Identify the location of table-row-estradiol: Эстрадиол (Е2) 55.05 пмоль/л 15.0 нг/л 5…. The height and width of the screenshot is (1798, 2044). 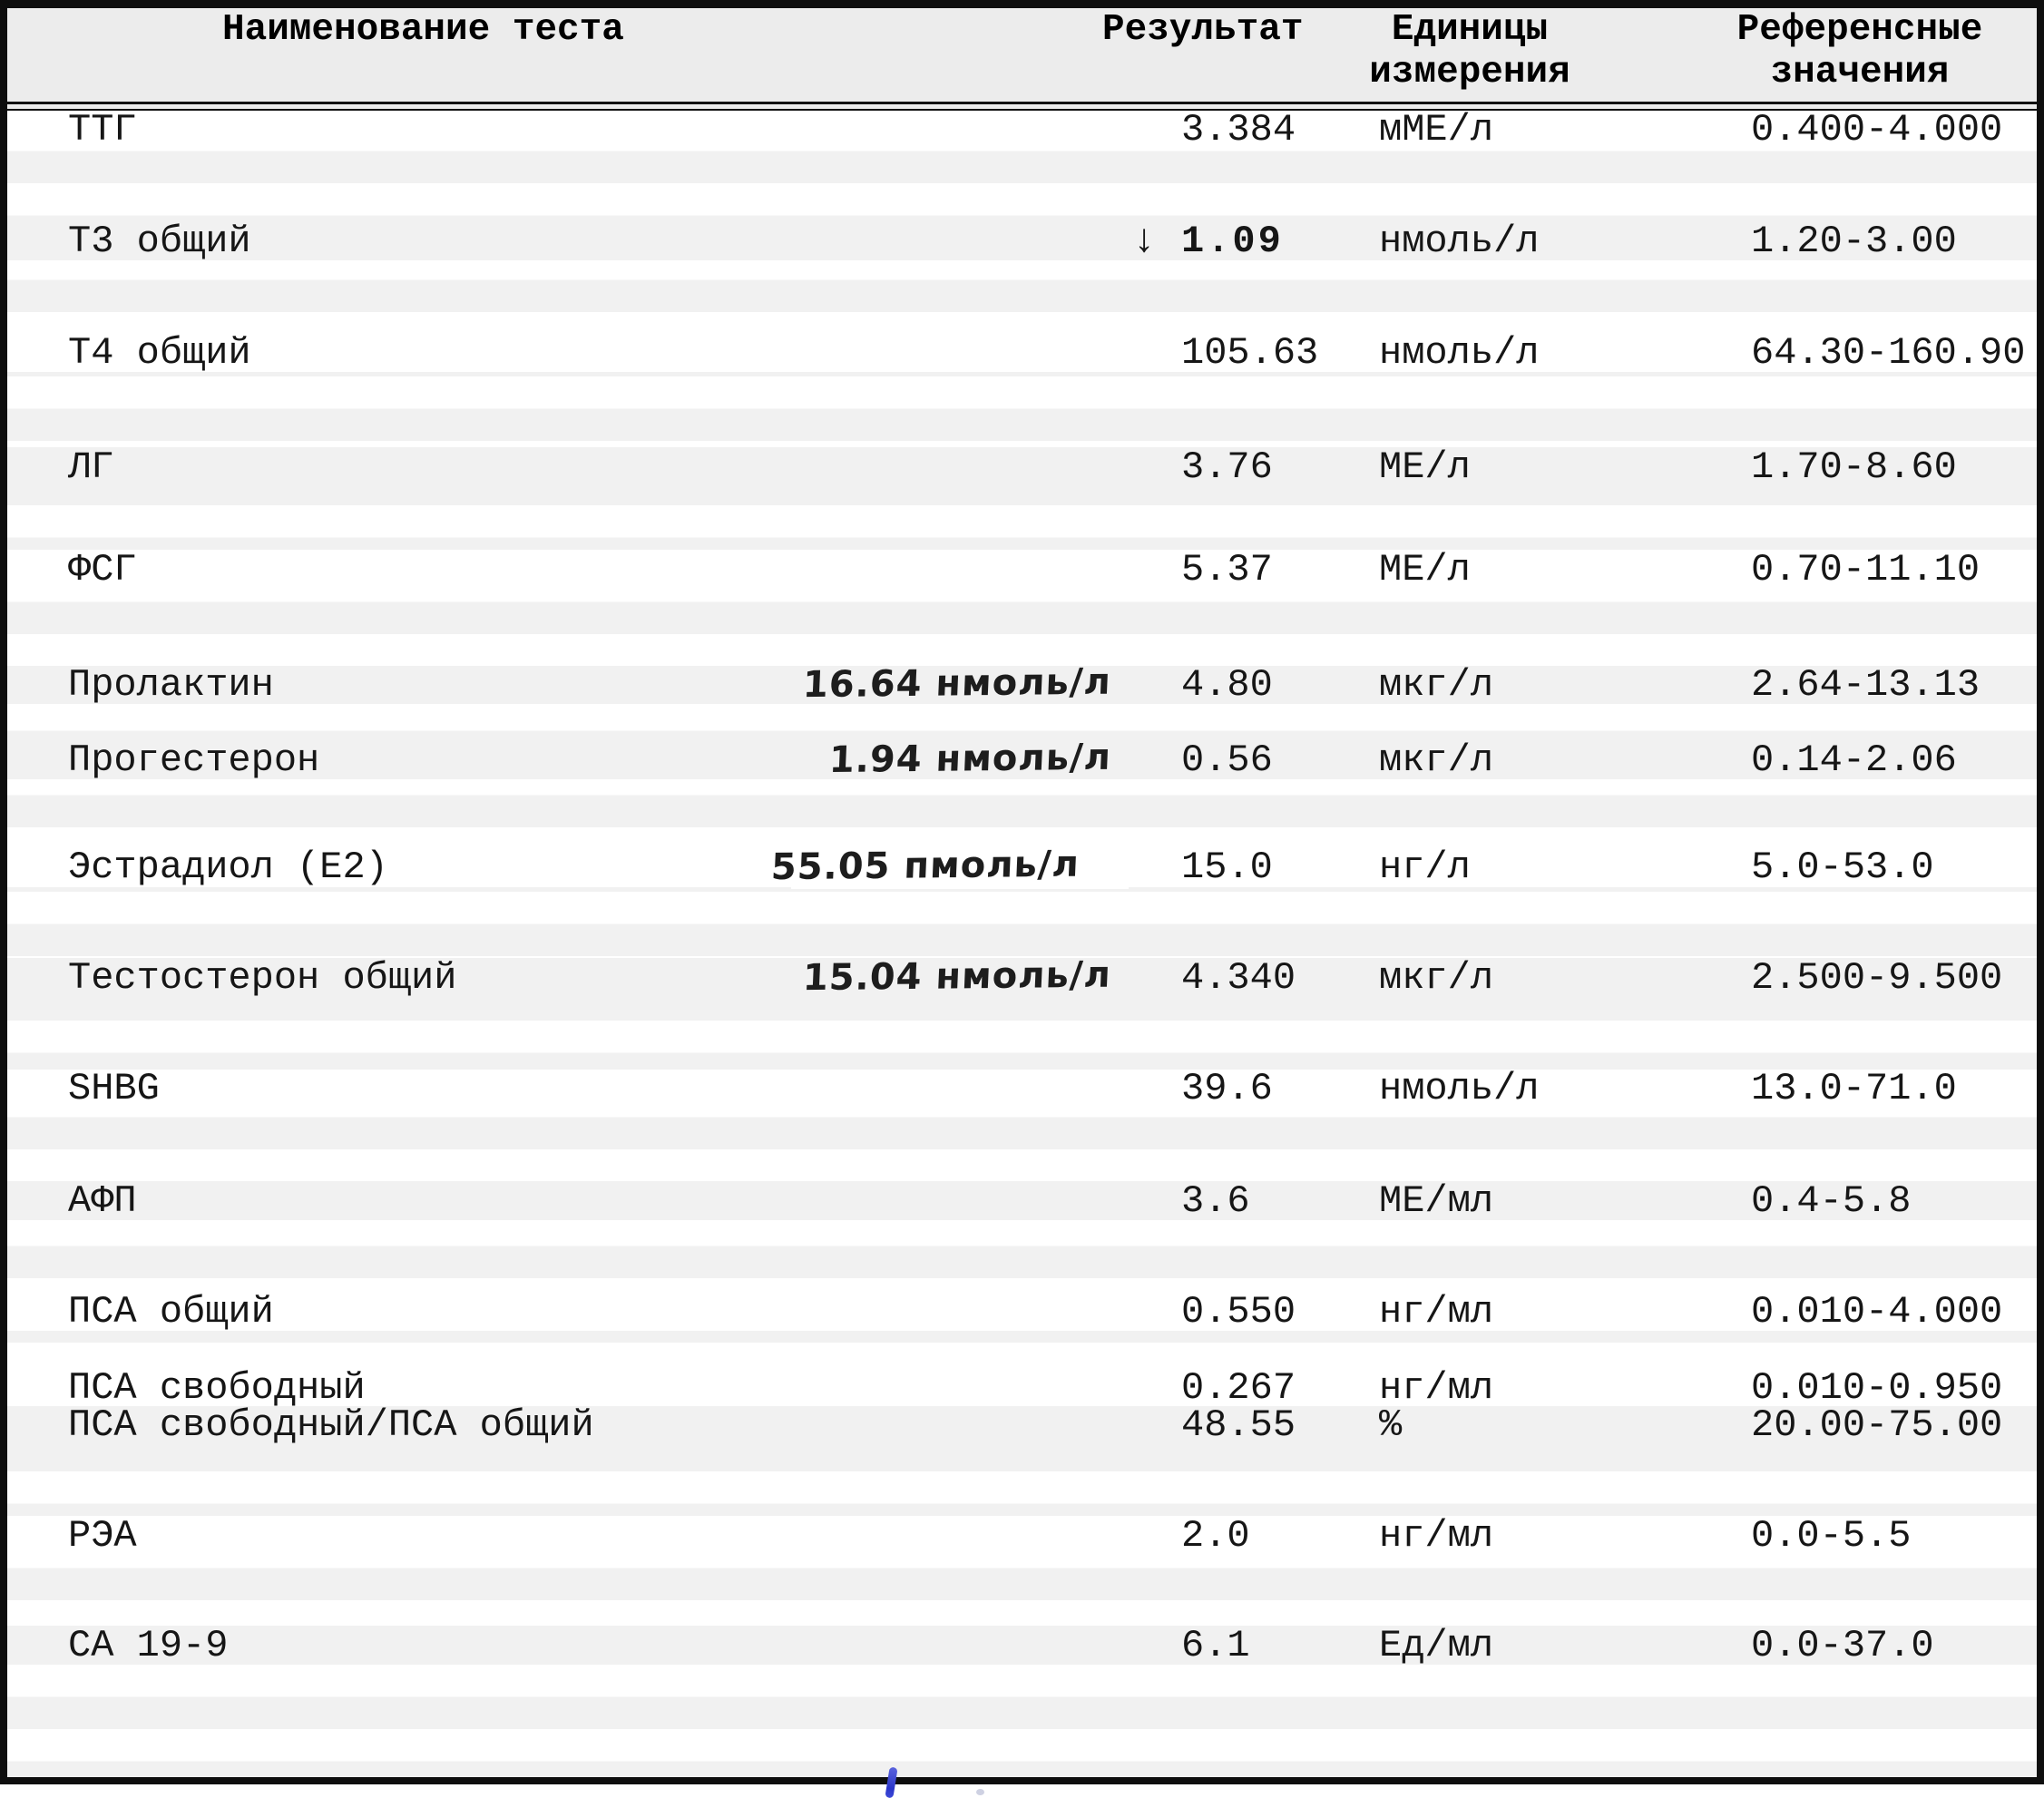
(1022, 866).